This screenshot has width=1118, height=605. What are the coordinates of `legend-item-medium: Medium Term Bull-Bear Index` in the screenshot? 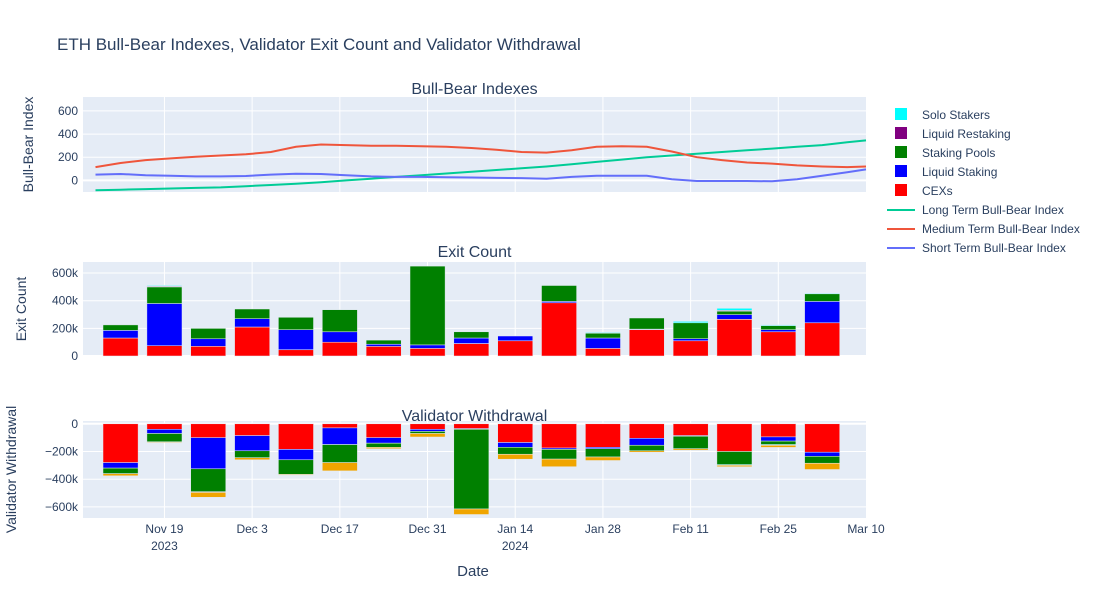 It's located at (983, 229).